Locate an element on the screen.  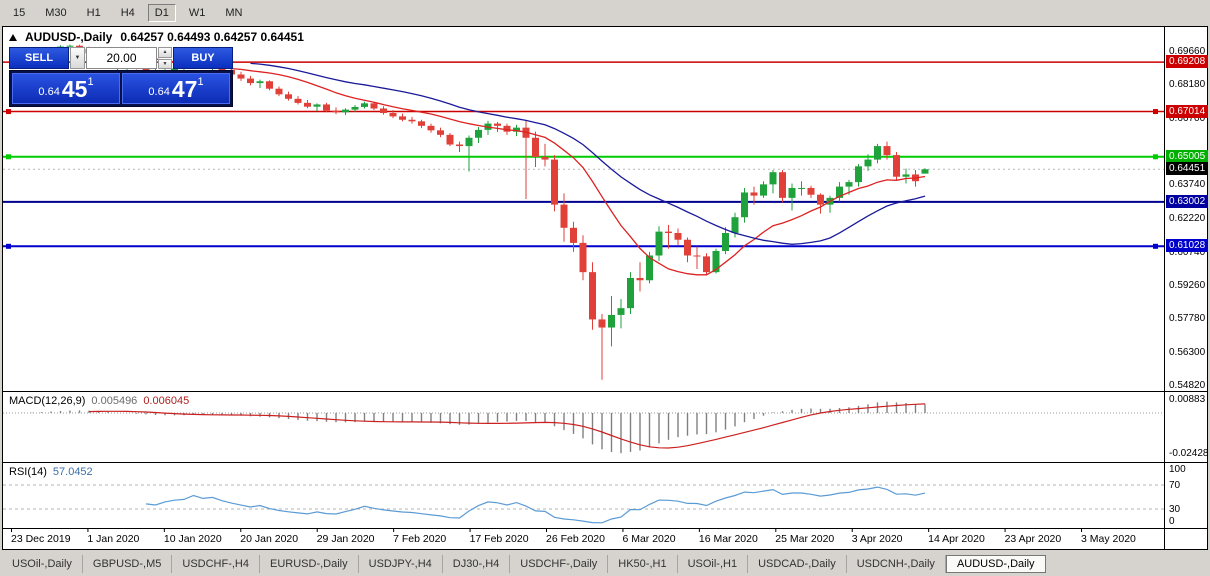
chart-tab-usdcad-daily: USDCAD-,Daily is located at coordinates (797, 563).